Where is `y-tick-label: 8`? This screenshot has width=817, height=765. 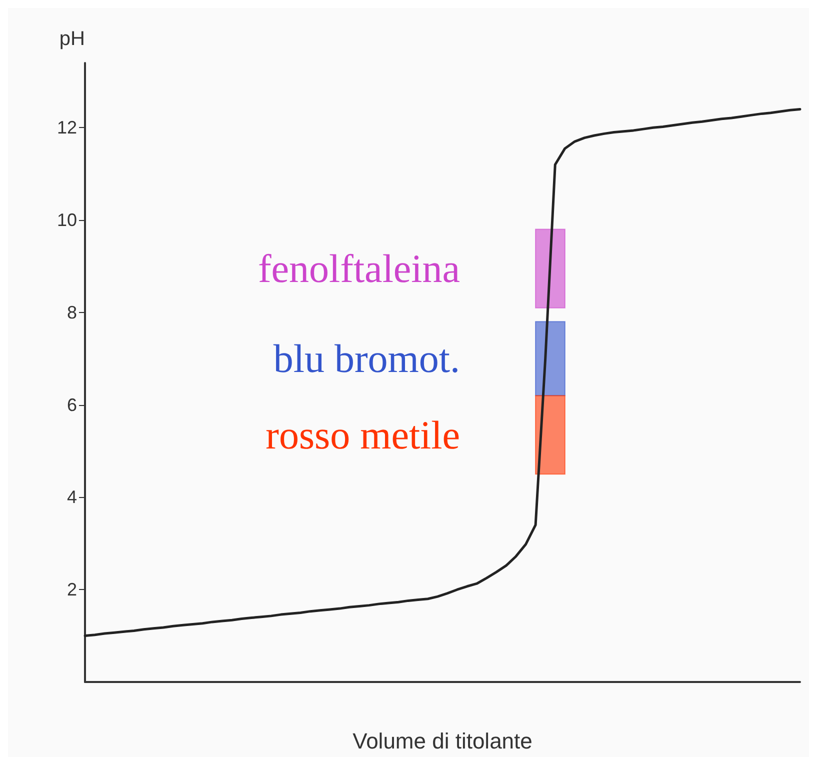 y-tick-label: 8 is located at coordinates (71, 312).